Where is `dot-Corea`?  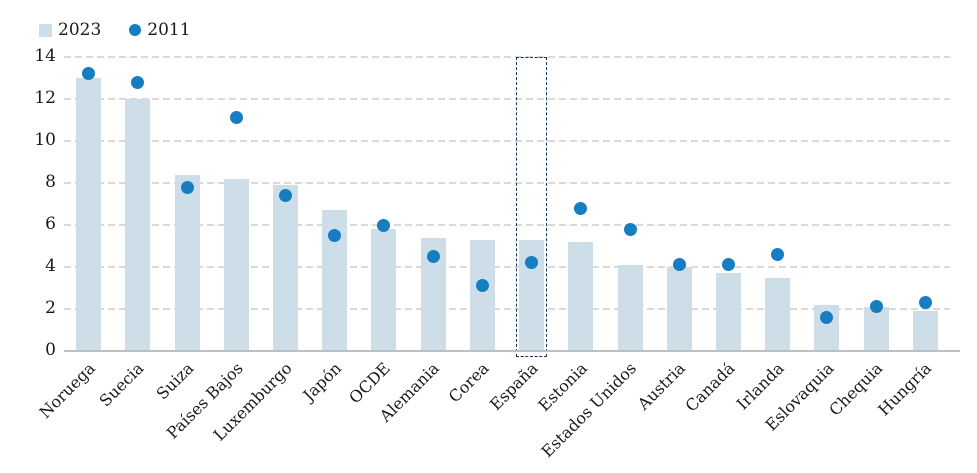
dot-Corea is located at coordinates (482, 286).